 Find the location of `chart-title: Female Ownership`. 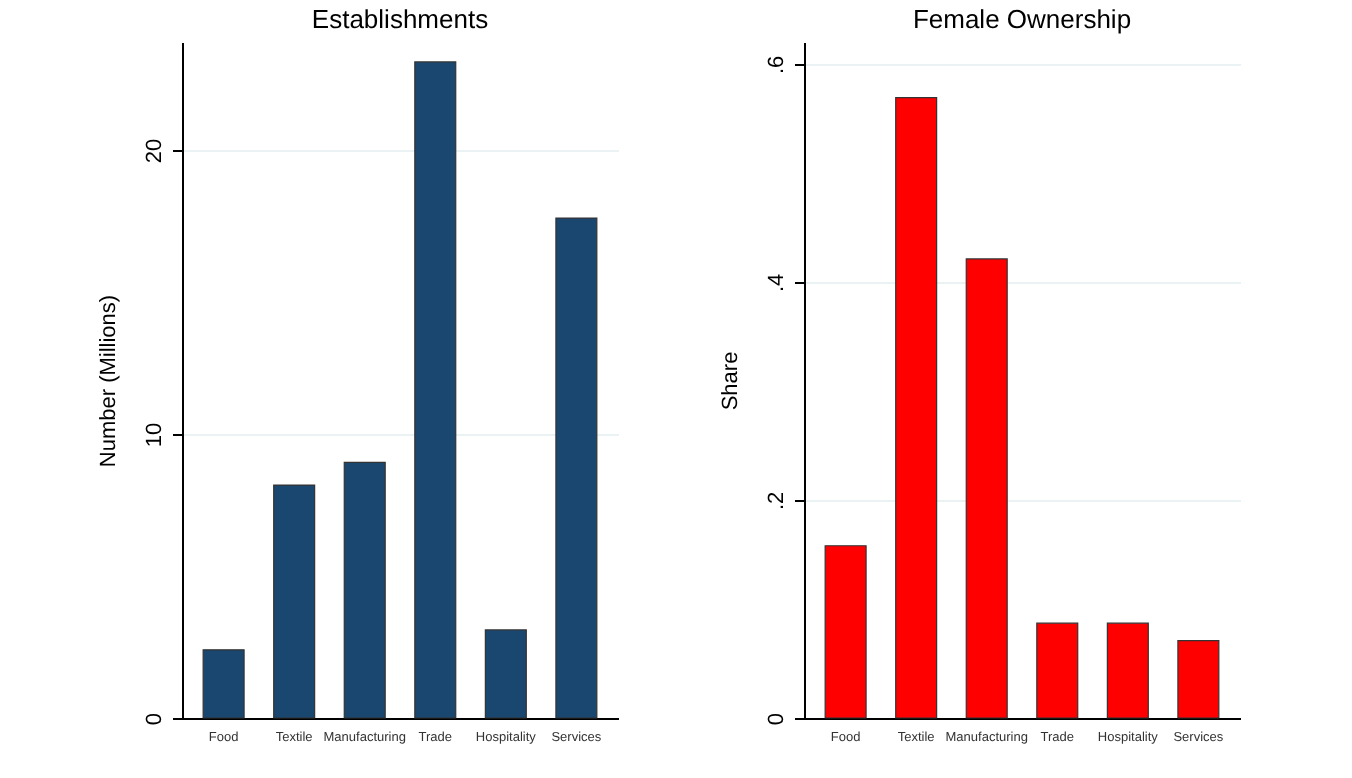

chart-title: Female Ownership is located at coordinates (1022, 19).